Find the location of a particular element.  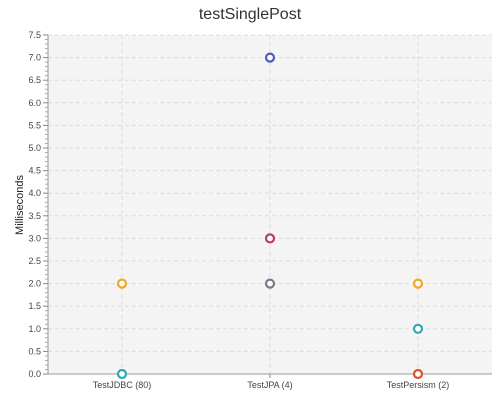

y-tick-label: 0.0 is located at coordinates (34, 374).